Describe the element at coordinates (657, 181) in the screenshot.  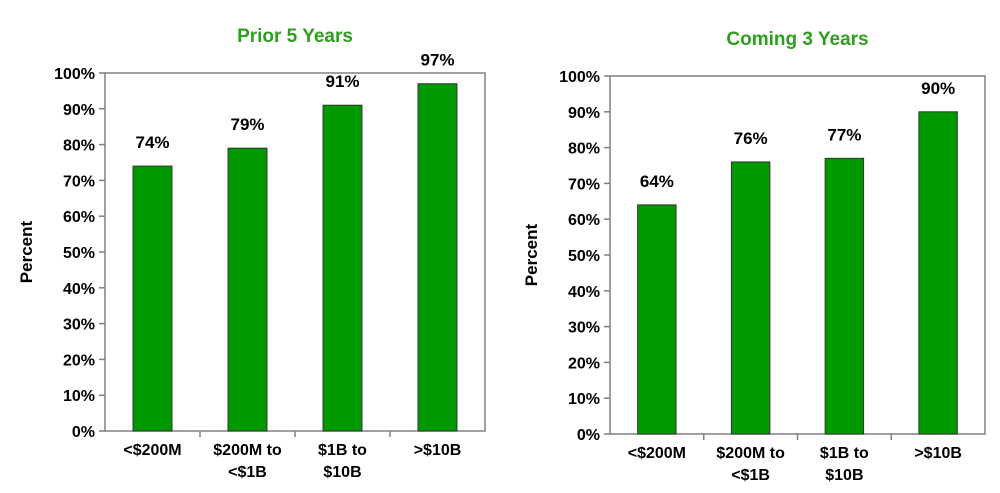
I see `data-label: 64%` at that location.